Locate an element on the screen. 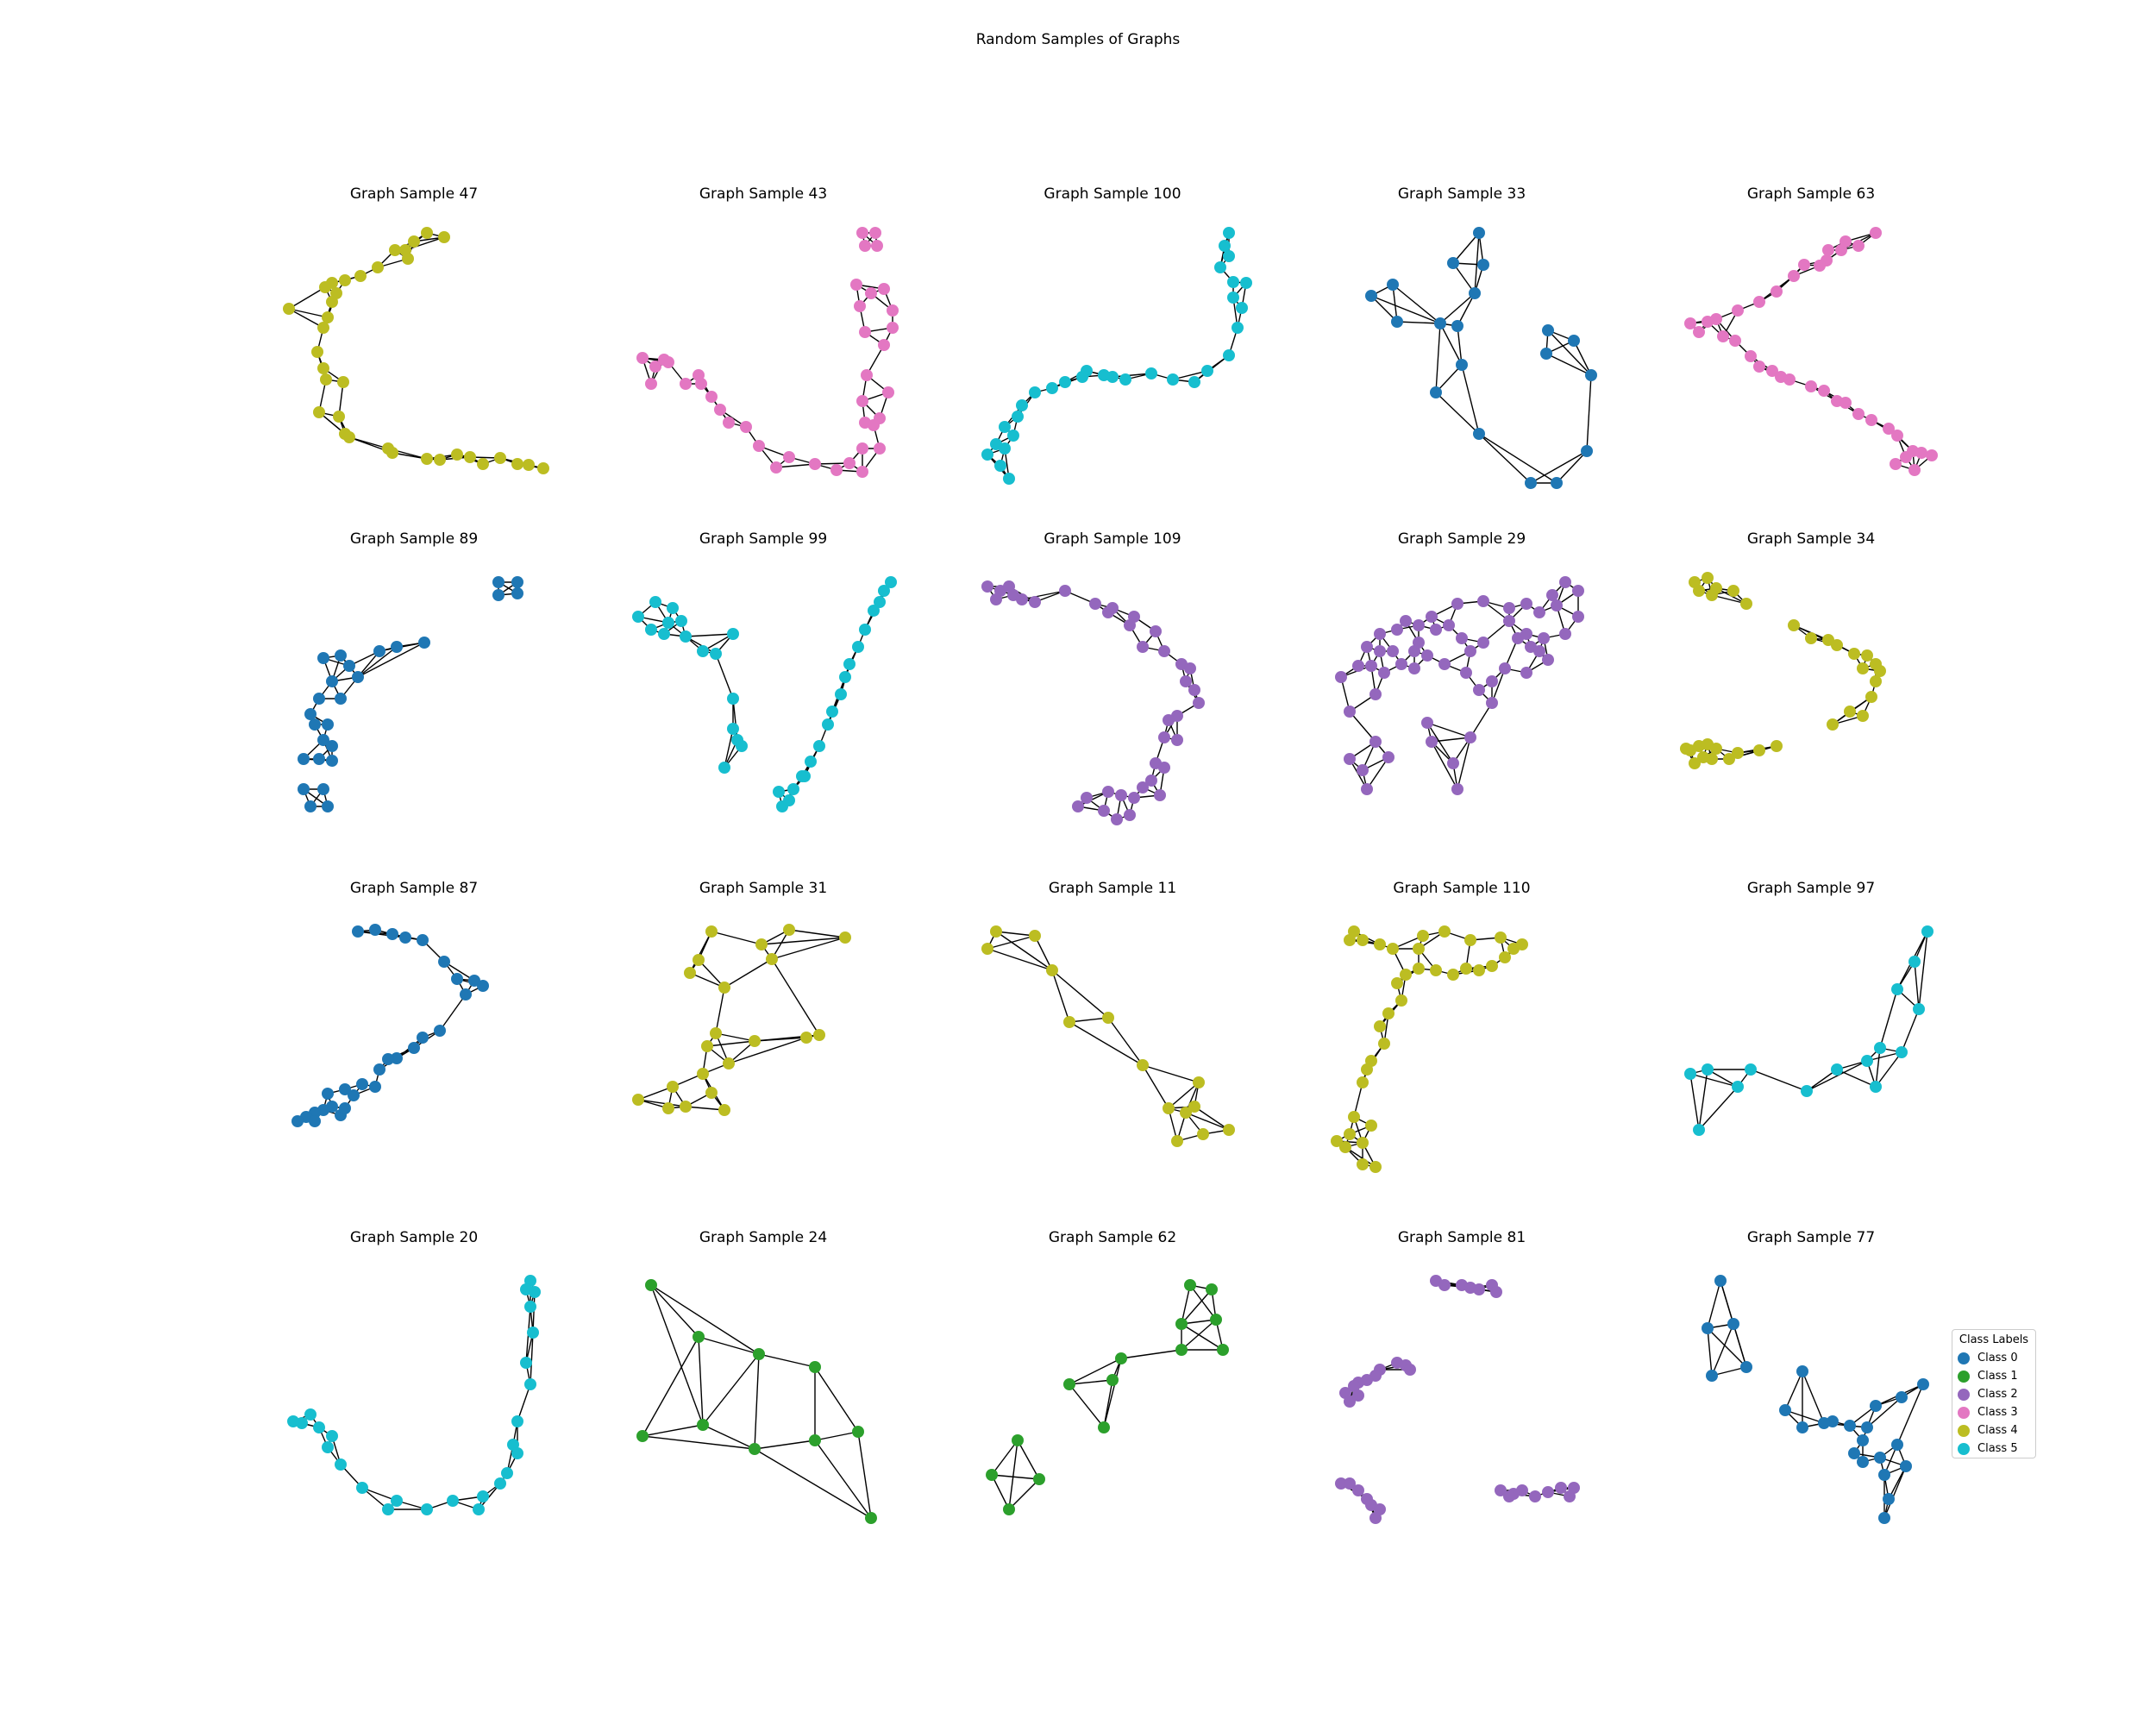 The image size is (2156, 1725). legend-item-class-3: Class 3 is located at coordinates (1994, 1412).